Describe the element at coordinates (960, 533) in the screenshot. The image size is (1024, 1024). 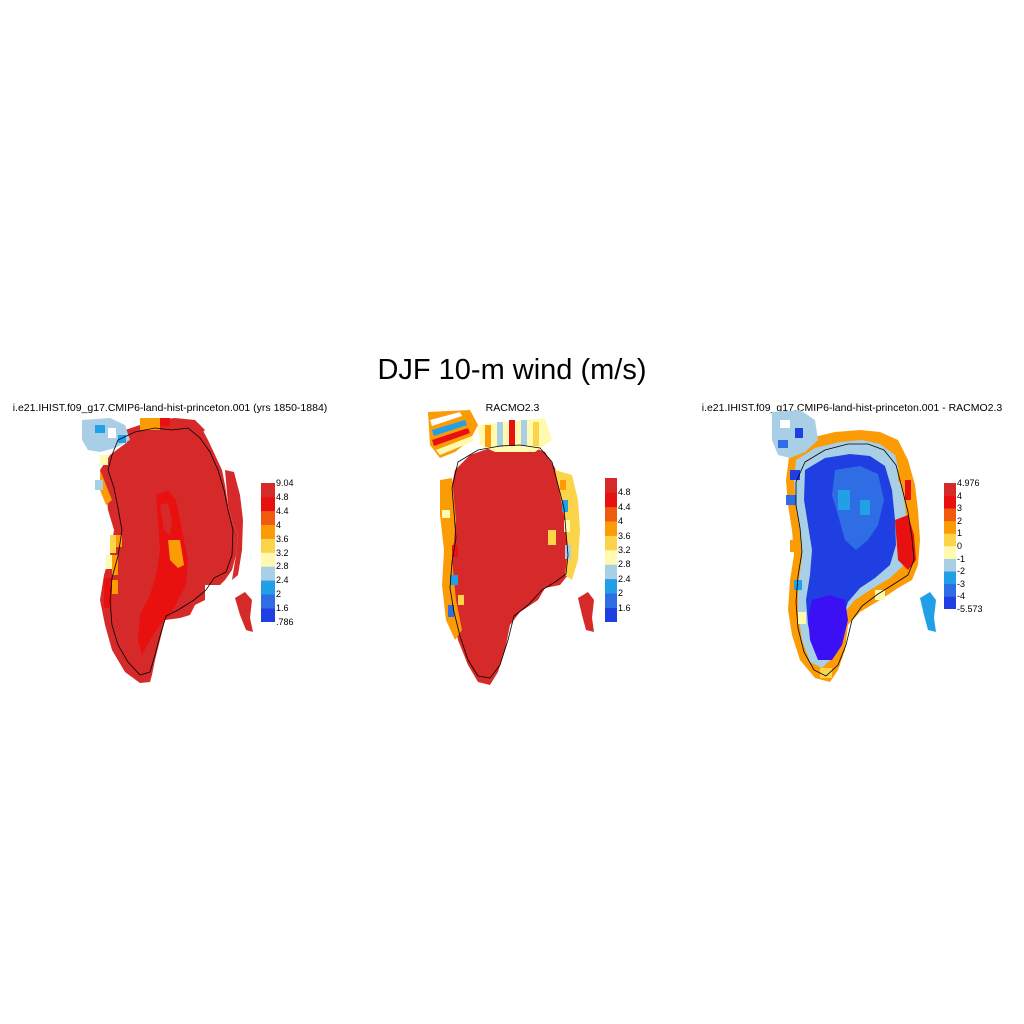
I see `colorbar-tick-label: 1` at that location.